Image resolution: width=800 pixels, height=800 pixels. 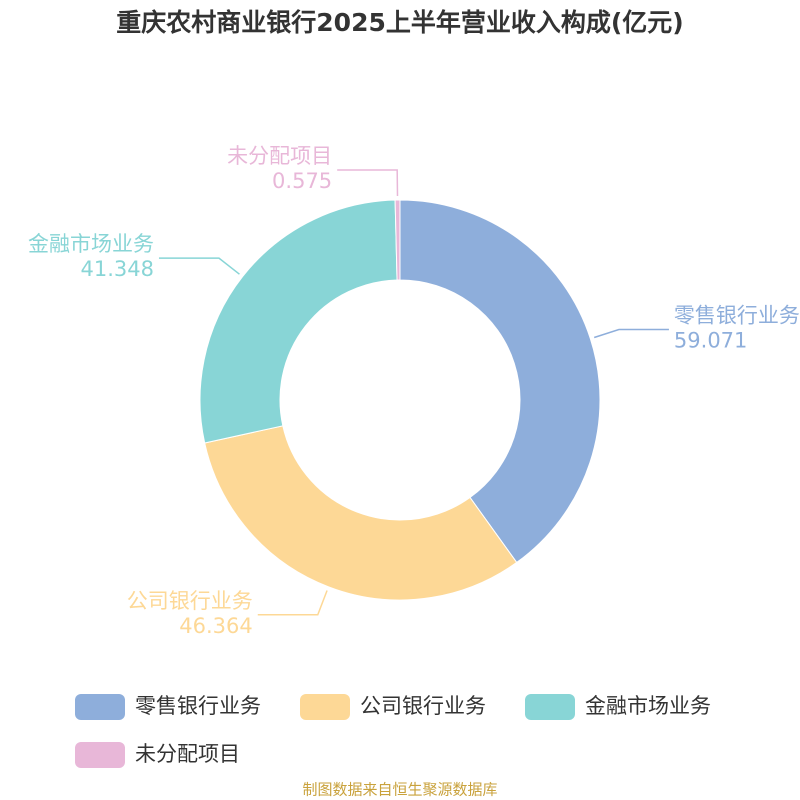 What do you see at coordinates (423, 706) in the screenshot?
I see `legend-label: 公司银行业务` at bounding box center [423, 706].